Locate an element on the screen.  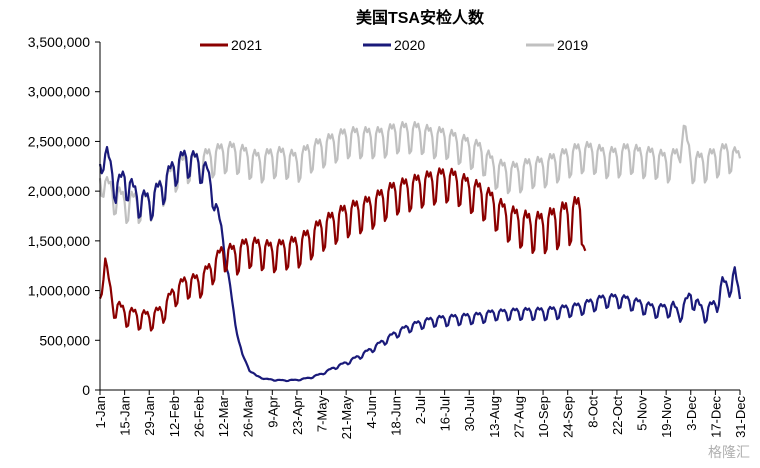
x-tick-label: 16-Jul is located at coordinates (445, 414).